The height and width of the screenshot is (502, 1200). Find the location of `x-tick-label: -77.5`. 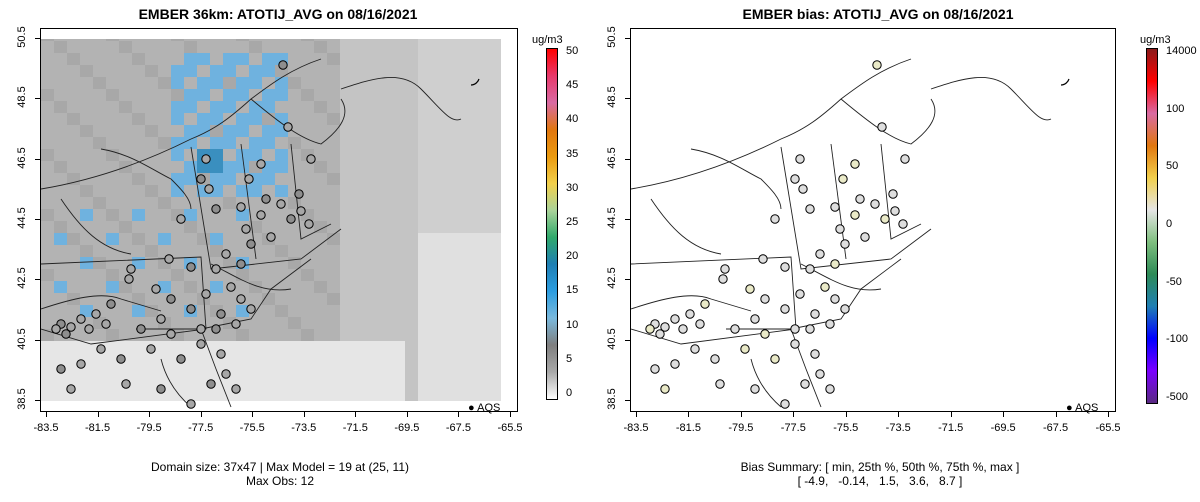

x-tick-label: -77.5 is located at coordinates (201, 428).